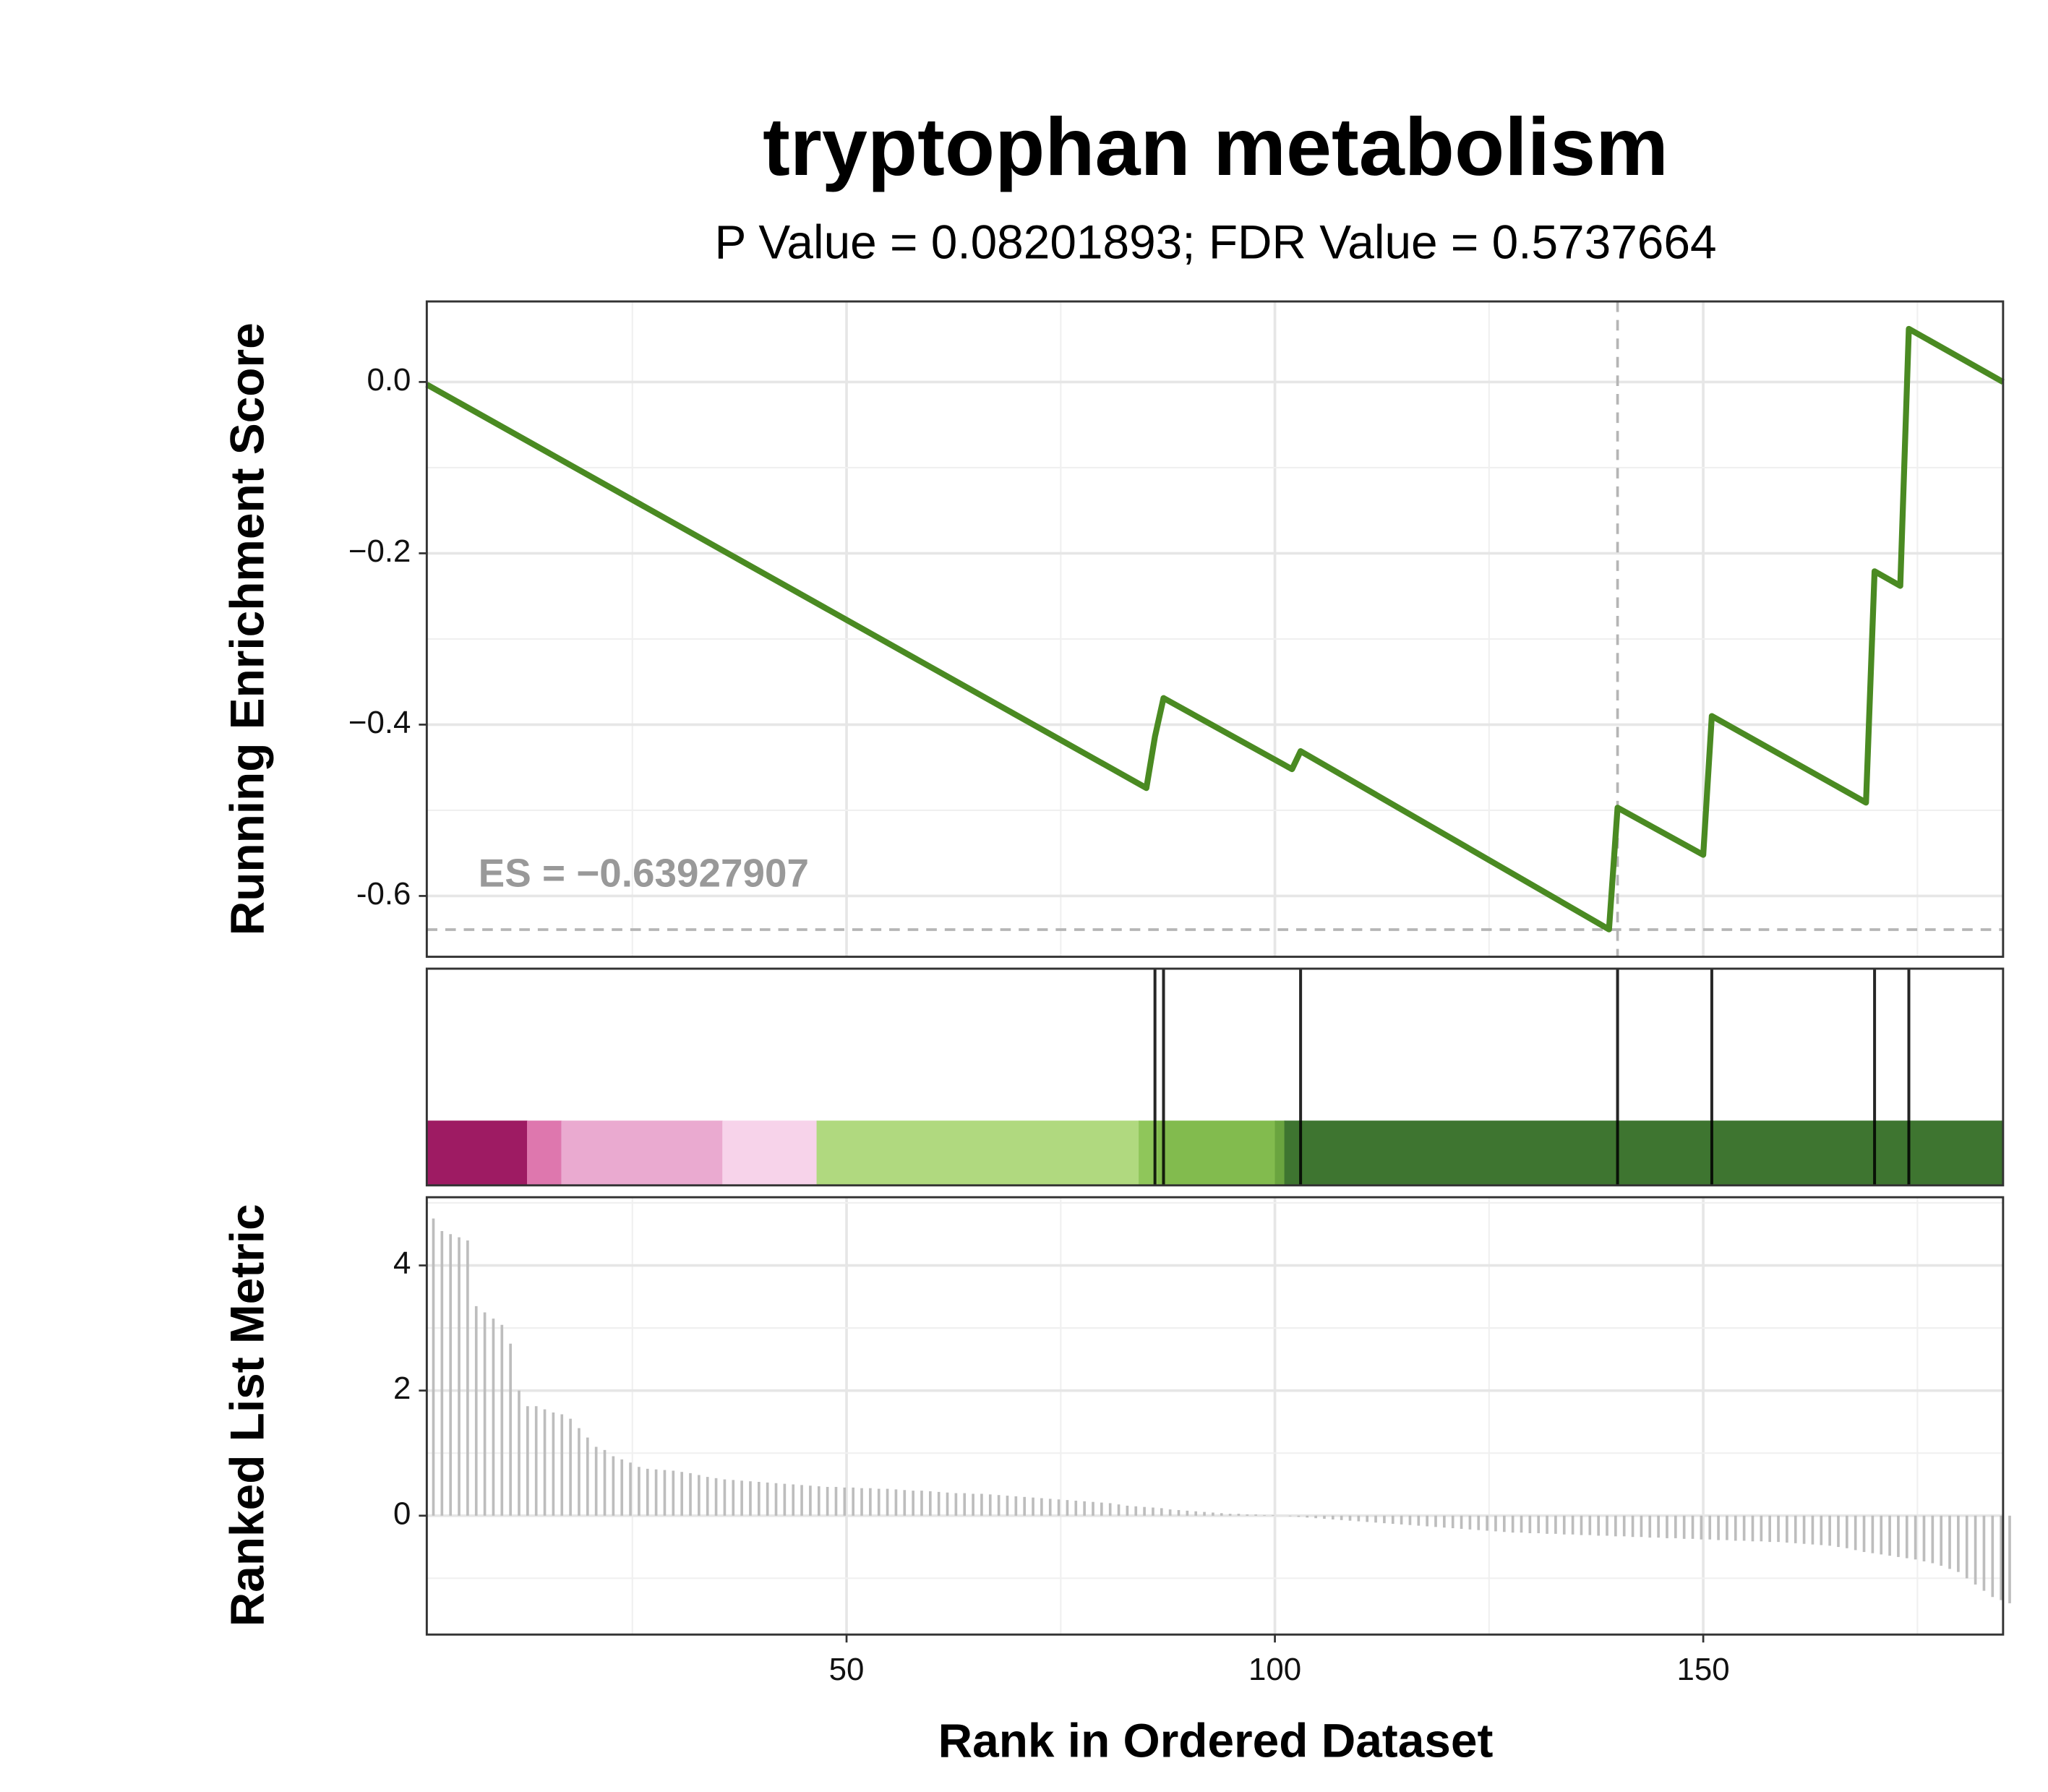 This screenshot has width=2048, height=1792. Describe the element at coordinates (247, 629) in the screenshot. I see `y-axis-title: Running Enrichment Score` at that location.